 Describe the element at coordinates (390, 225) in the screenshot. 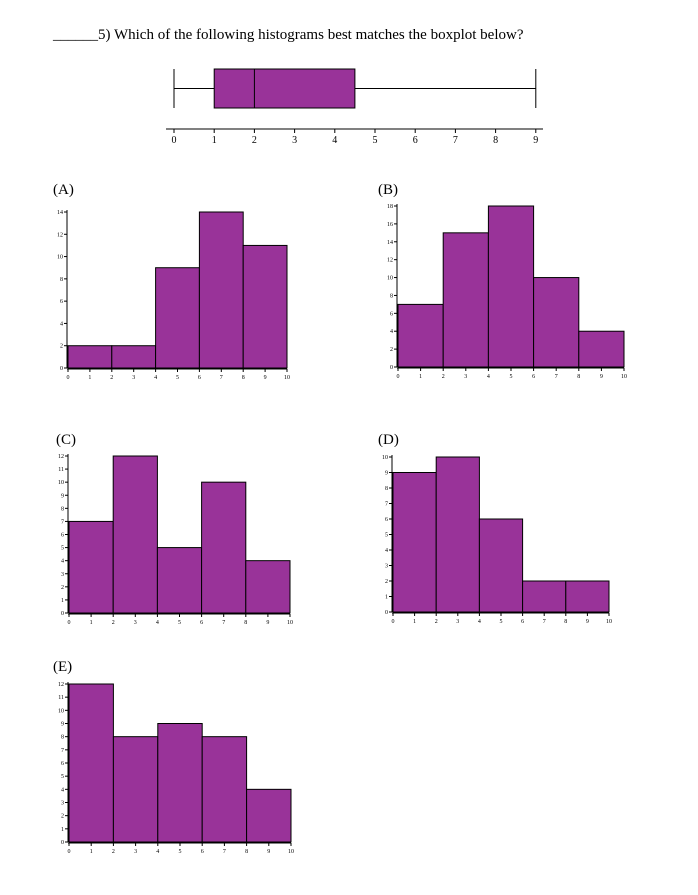

I see `y-tick-label: 16` at that location.